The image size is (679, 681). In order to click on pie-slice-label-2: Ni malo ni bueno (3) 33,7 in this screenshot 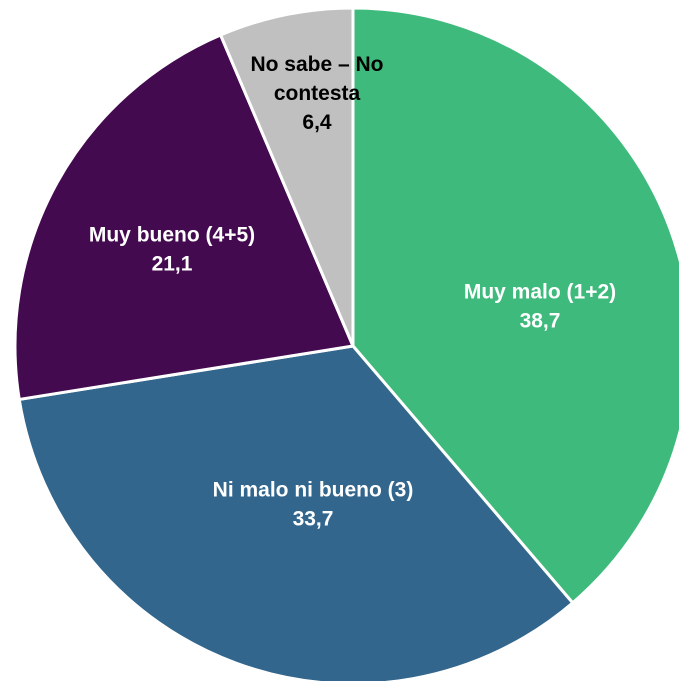, I will do `click(313, 505)`.